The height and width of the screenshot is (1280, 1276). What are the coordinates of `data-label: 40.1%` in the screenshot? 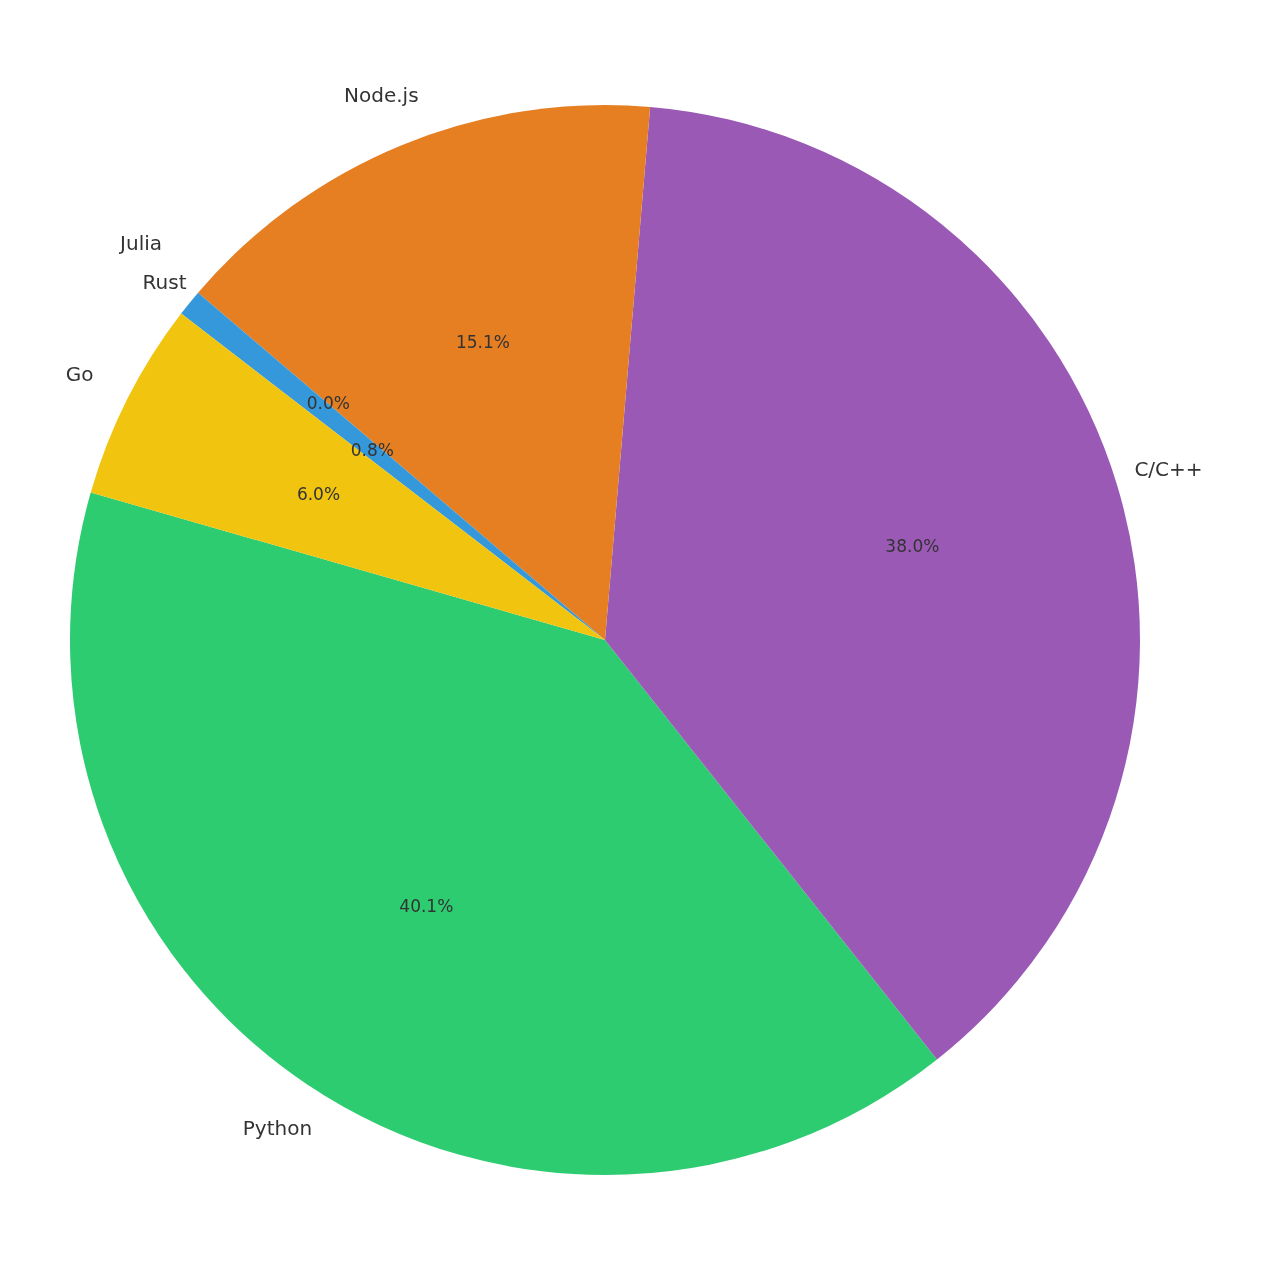 It's located at (426, 905).